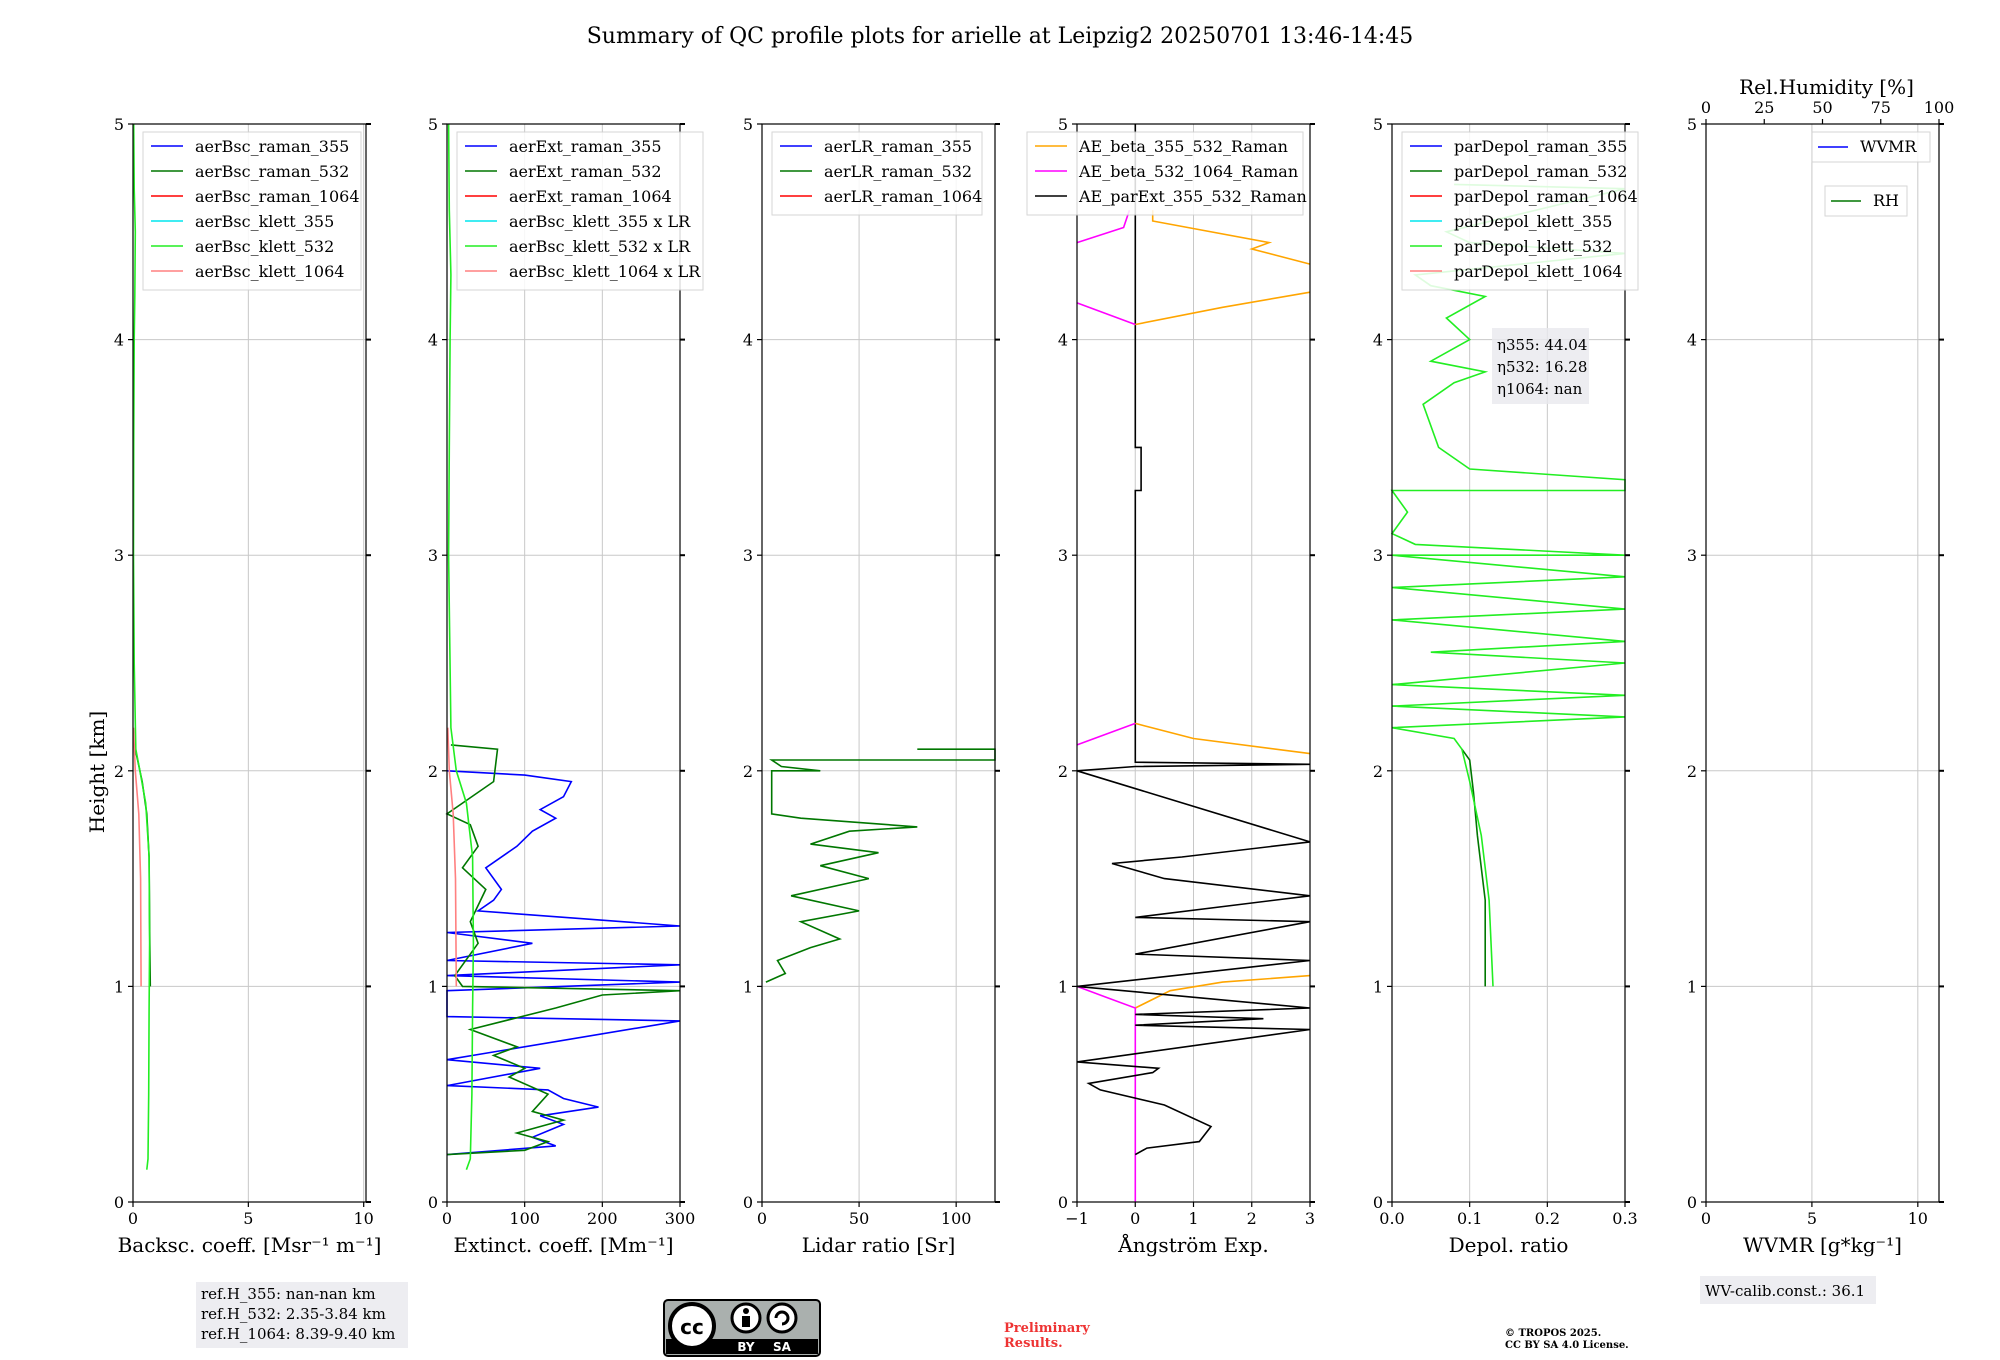 Image resolution: width=2000 pixels, height=1360 pixels. Describe the element at coordinates (1822, 107) in the screenshot. I see `top-x-tick-label: 50` at that location.